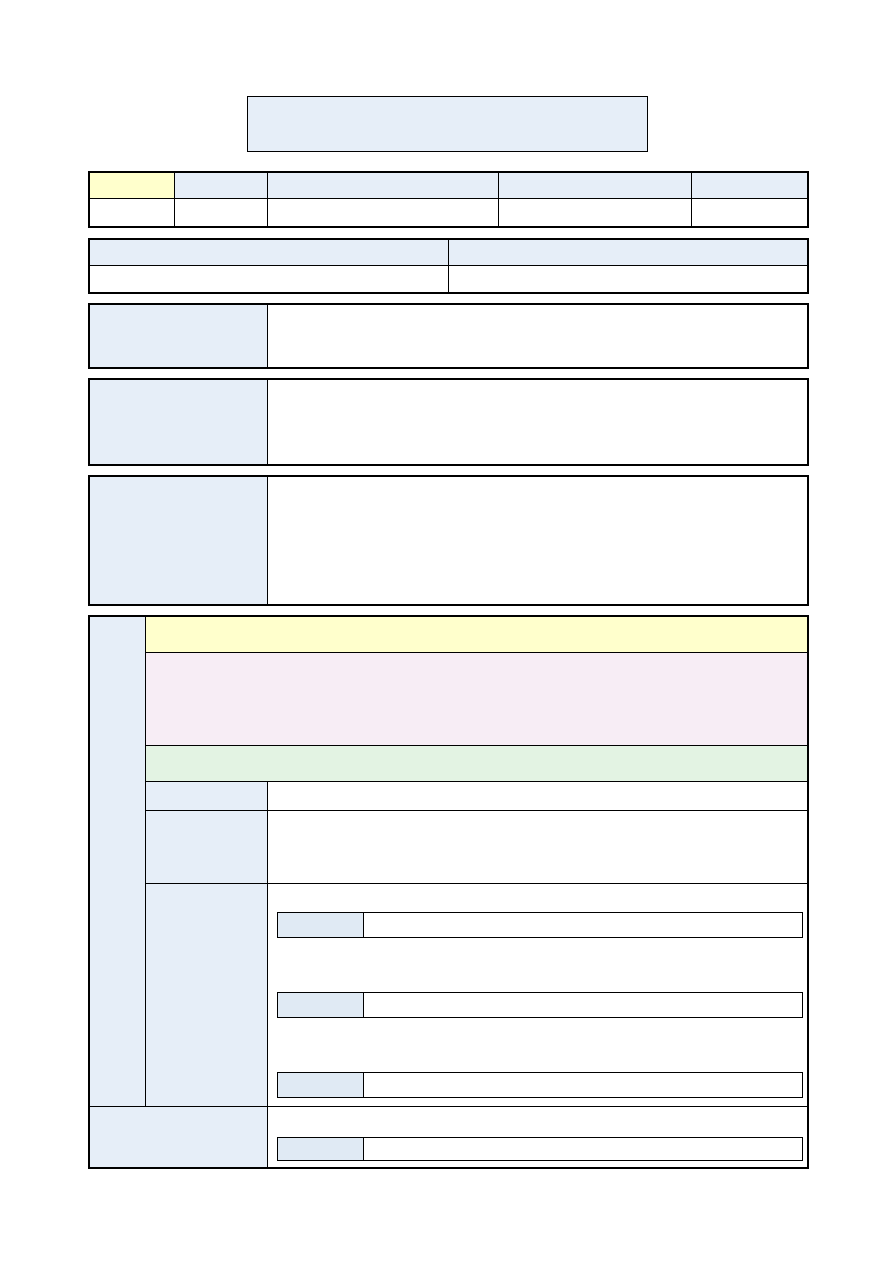  Describe the element at coordinates (583, 1085) in the screenshot. I see `inner-field-3-input` at that location.